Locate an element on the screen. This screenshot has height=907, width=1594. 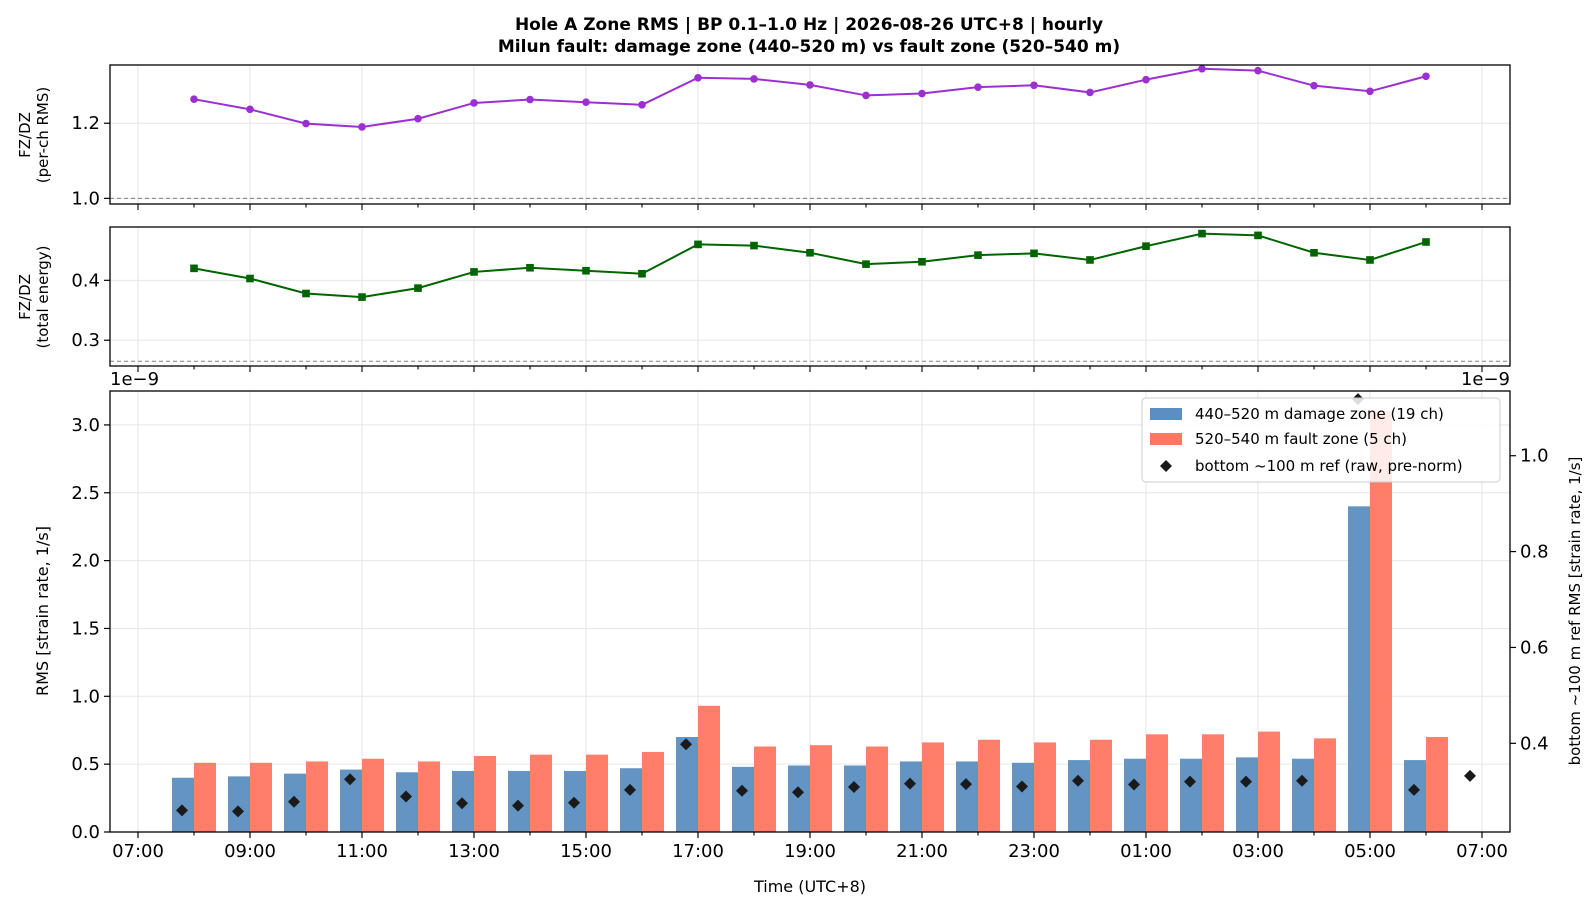
y-tick-label: 0.3 is located at coordinates (85, 340).